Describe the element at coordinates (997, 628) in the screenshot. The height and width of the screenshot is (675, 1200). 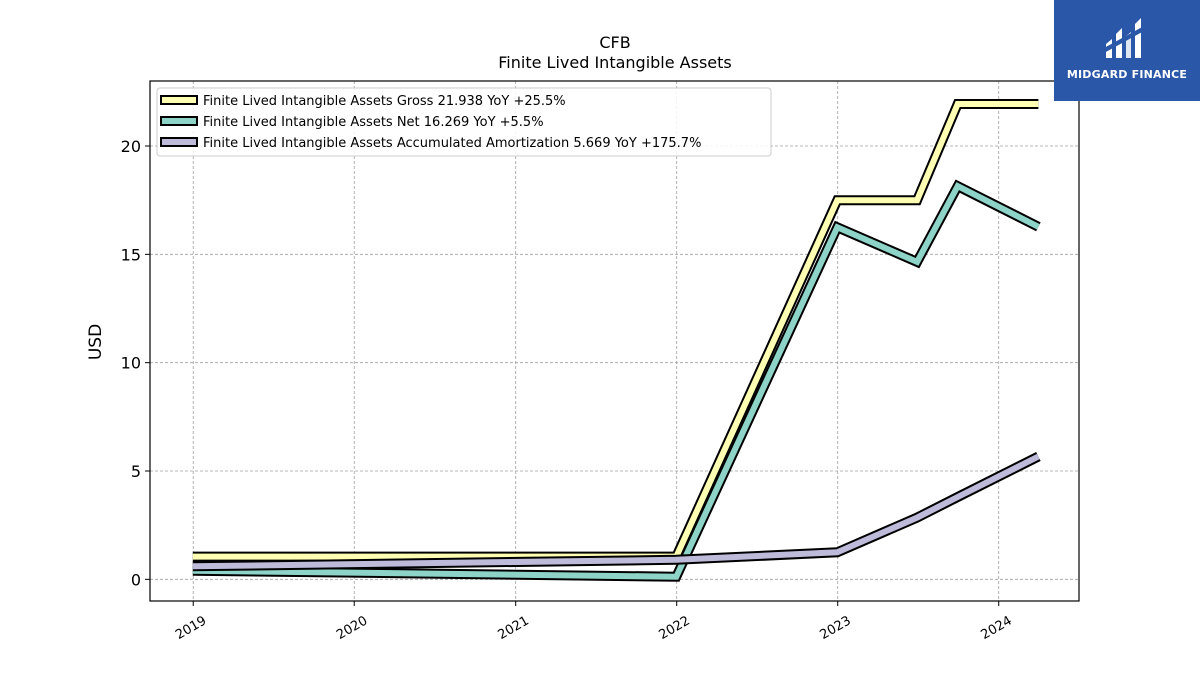
I see `x-tick-label: 2024` at that location.